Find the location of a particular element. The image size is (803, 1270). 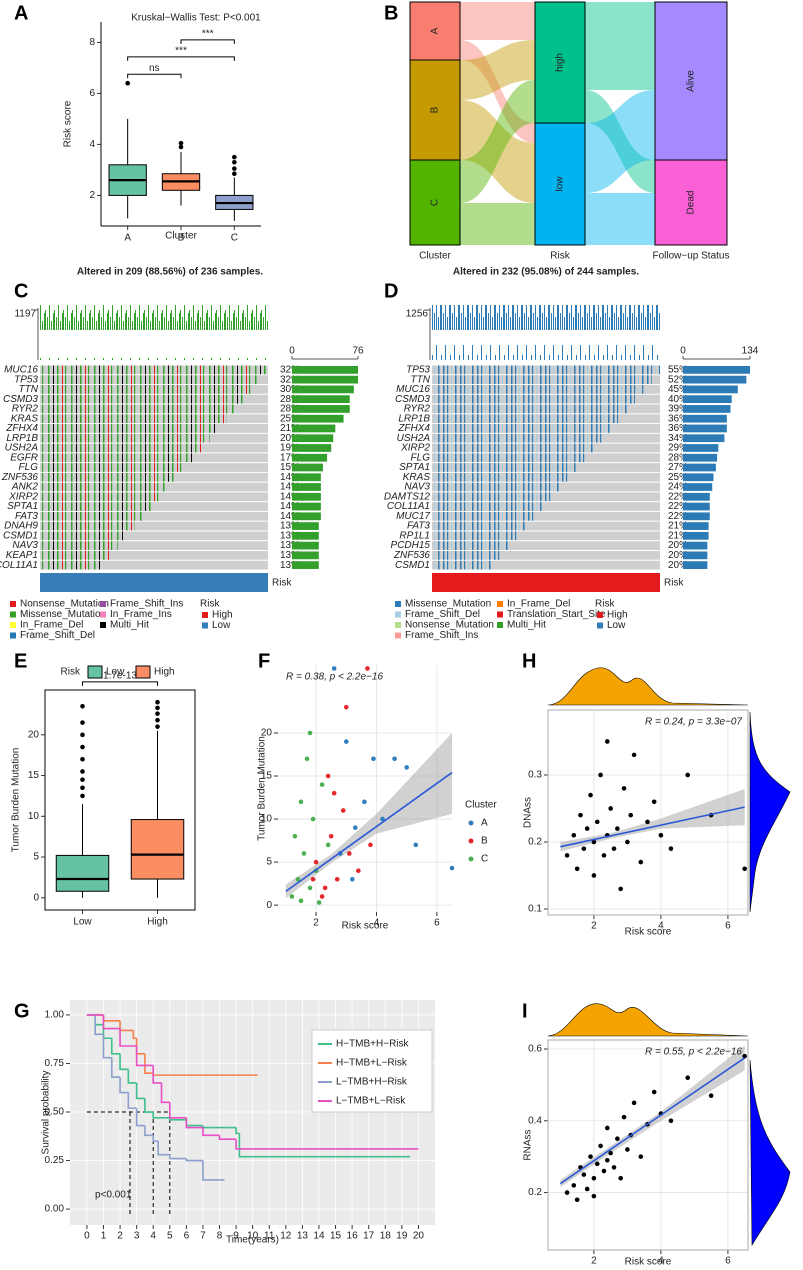

gene-label: MUC17 is located at coordinates (413, 516).